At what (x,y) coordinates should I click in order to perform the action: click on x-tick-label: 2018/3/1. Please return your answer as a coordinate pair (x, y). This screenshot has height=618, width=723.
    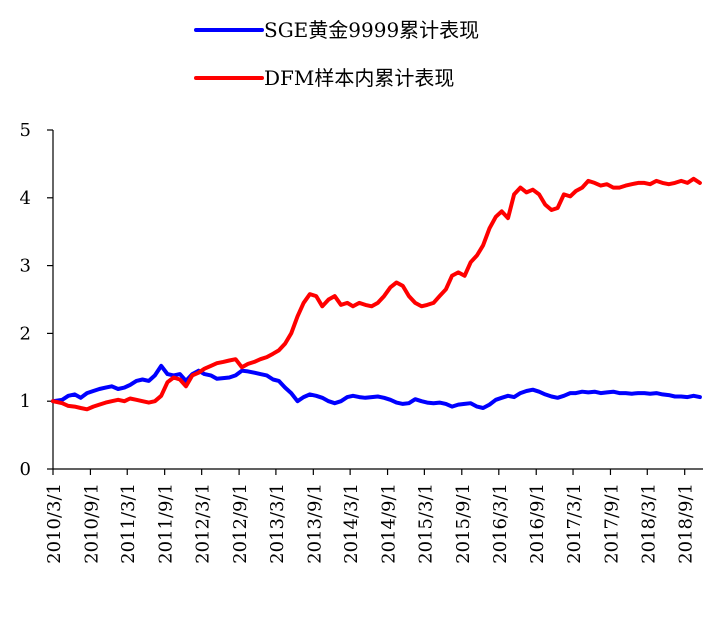
    Looking at the image, I should click on (648, 523).